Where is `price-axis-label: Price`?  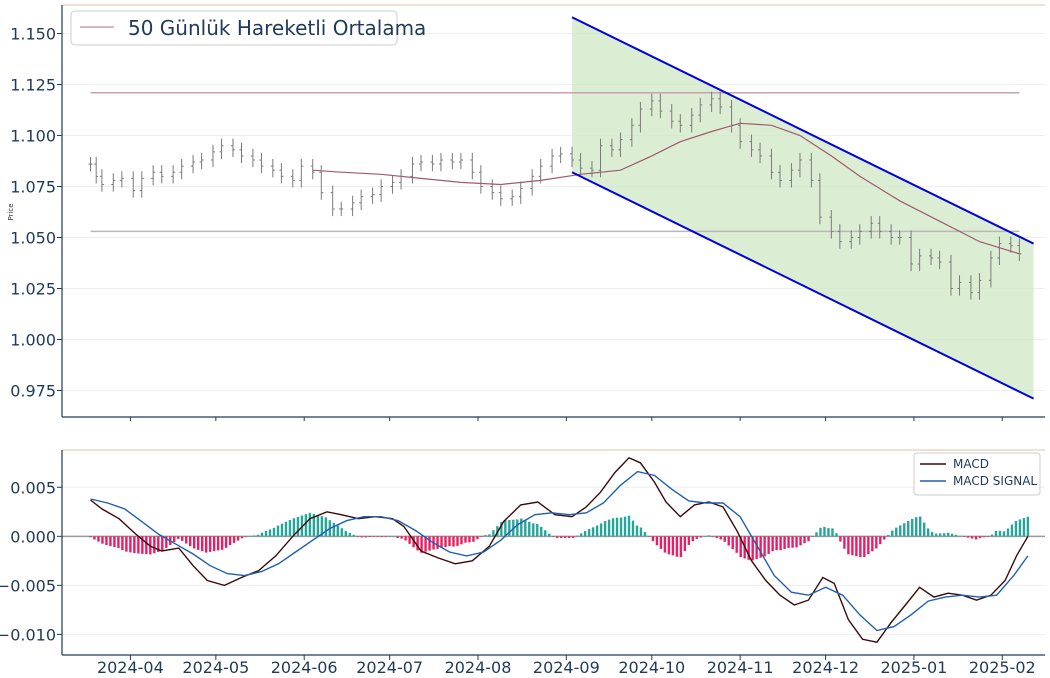 price-axis-label: Price is located at coordinates (11, 211).